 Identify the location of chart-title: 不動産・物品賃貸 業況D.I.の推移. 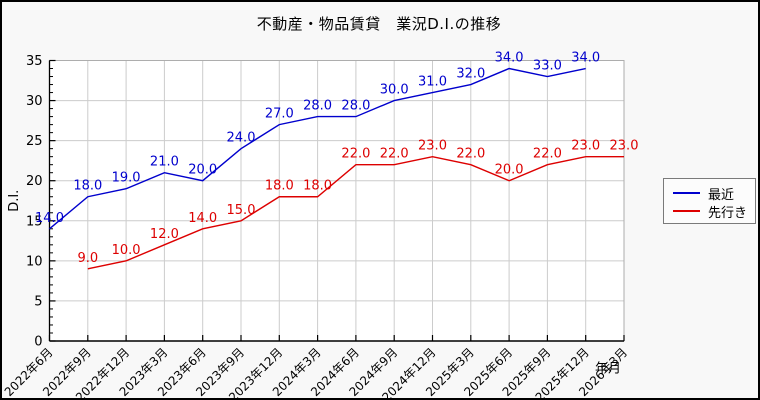
(379, 24).